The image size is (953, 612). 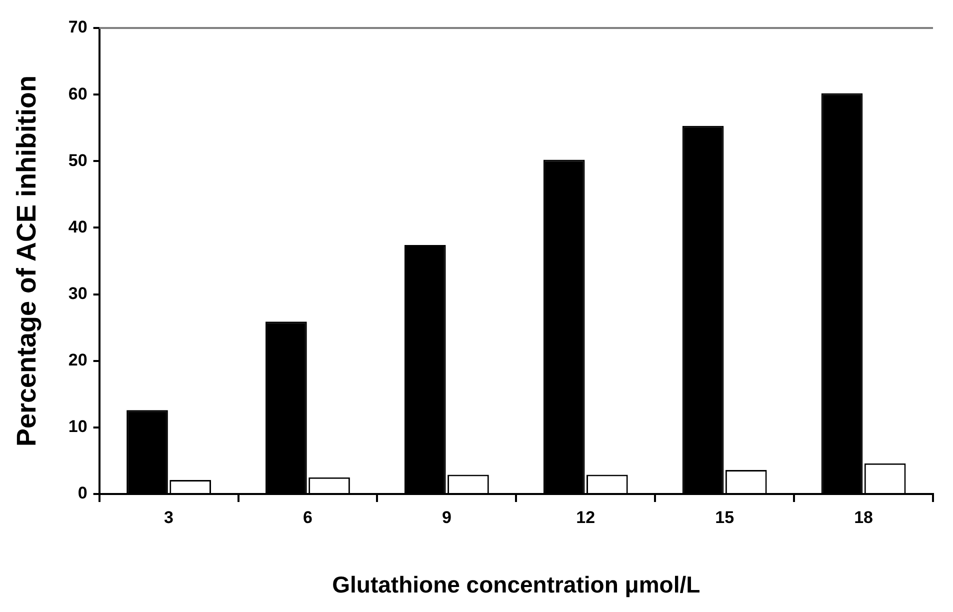 What do you see at coordinates (78, 426) in the screenshot?
I see `y-tick-label: 10` at bounding box center [78, 426].